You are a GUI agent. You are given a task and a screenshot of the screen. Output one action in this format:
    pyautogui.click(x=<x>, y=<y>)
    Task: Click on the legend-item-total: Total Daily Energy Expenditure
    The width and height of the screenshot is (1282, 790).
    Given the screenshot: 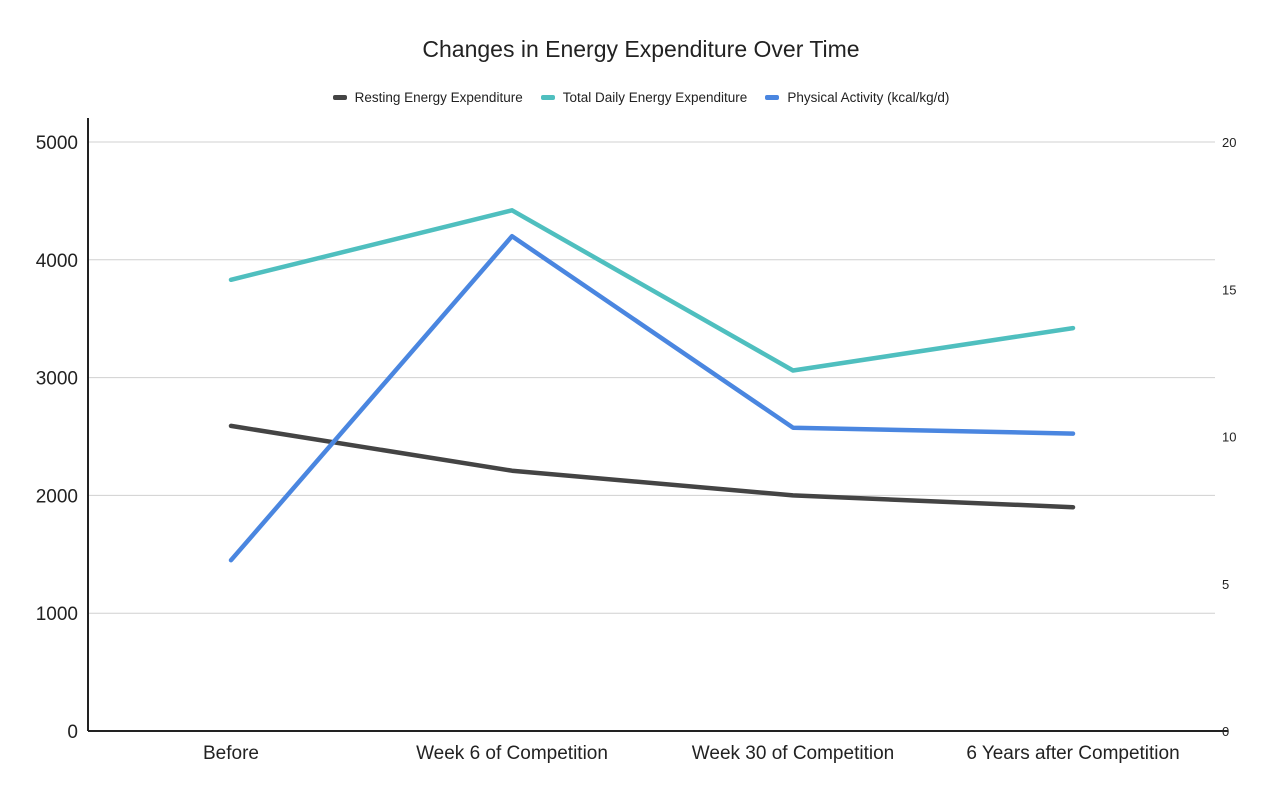 What is the action you would take?
    pyautogui.click(x=644, y=97)
    